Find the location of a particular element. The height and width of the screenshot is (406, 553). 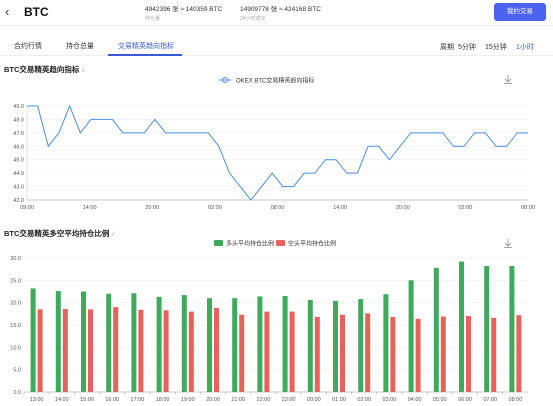

bar-legend-long: 多头平均持仓比例 is located at coordinates (244, 244).